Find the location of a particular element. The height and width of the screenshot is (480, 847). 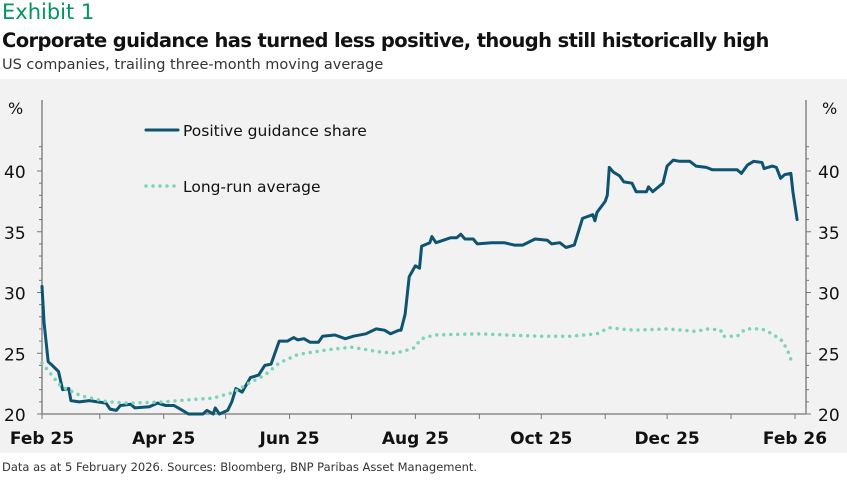

x-tick-label: Feb 25 is located at coordinates (42, 439).